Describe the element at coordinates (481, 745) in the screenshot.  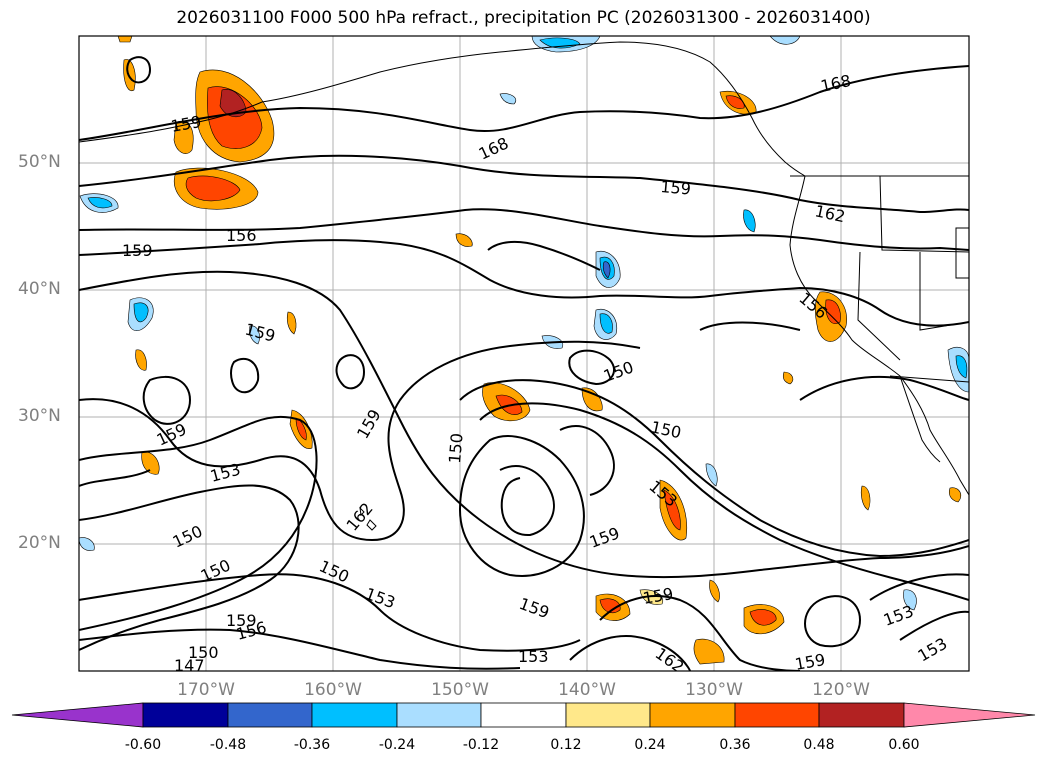
I see `colorbar-tick: -0.12` at that location.